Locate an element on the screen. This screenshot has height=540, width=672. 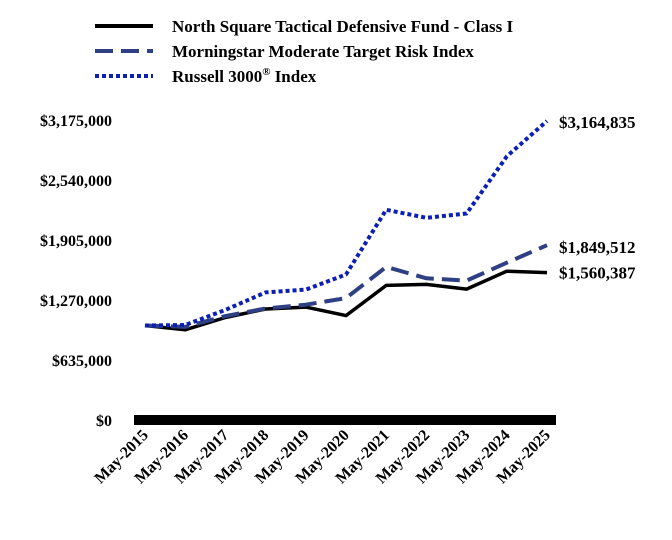
end-label-russell: $3,164,835 is located at coordinates (597, 122).